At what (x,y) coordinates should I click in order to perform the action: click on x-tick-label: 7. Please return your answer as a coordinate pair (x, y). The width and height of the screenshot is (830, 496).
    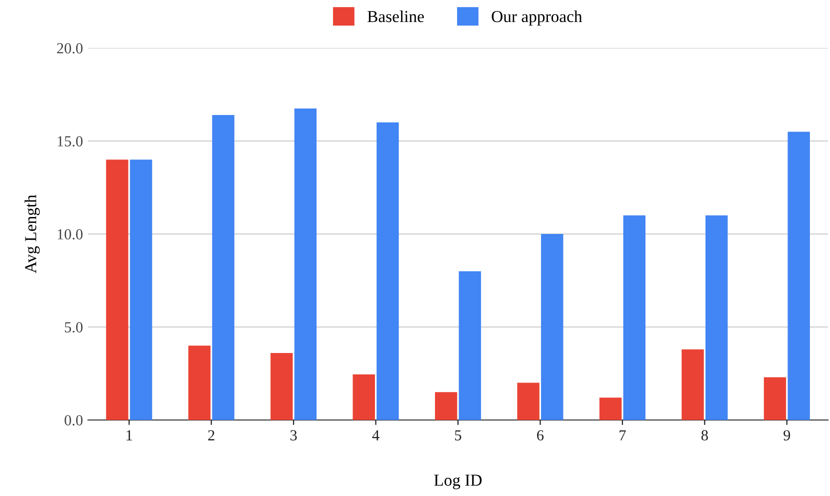
    Looking at the image, I should click on (623, 435).